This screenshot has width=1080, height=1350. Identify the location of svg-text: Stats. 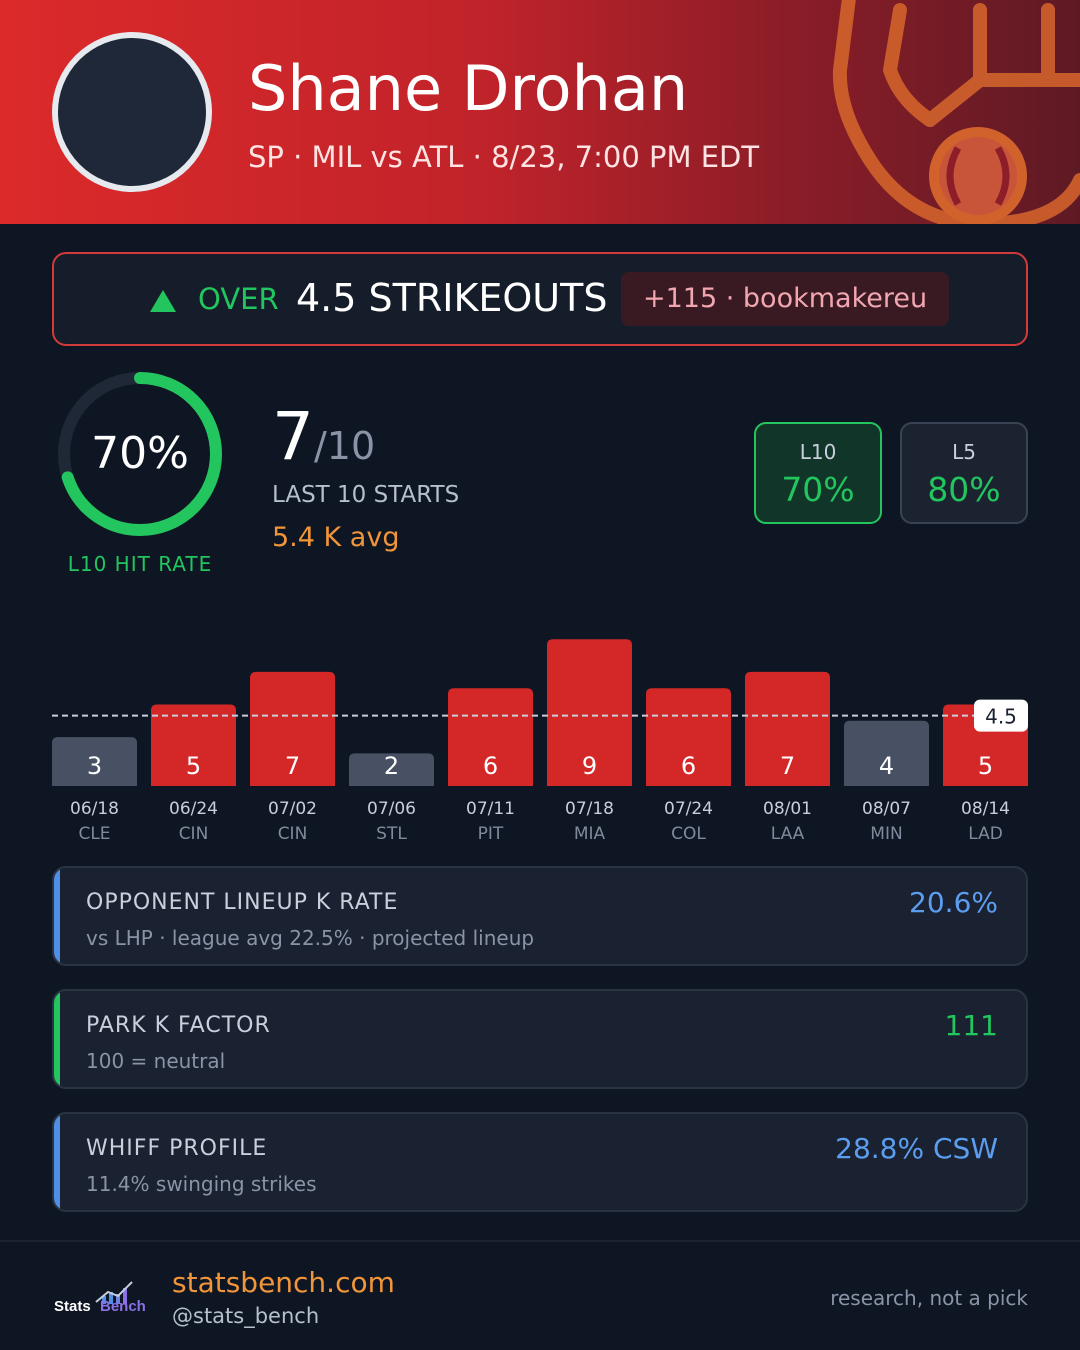
(72, 1306).